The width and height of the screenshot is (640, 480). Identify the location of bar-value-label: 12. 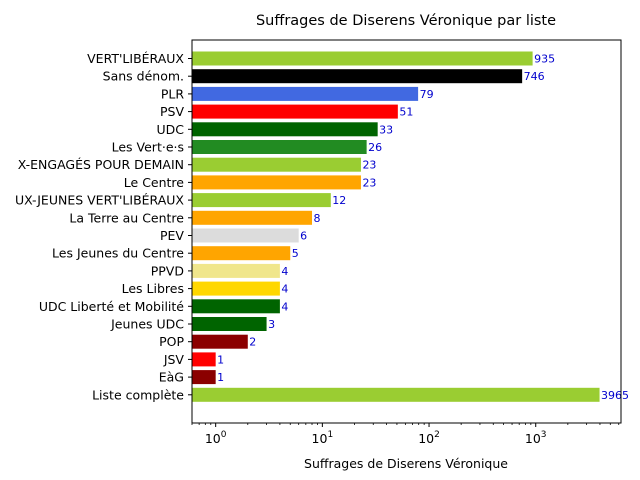
(339, 200).